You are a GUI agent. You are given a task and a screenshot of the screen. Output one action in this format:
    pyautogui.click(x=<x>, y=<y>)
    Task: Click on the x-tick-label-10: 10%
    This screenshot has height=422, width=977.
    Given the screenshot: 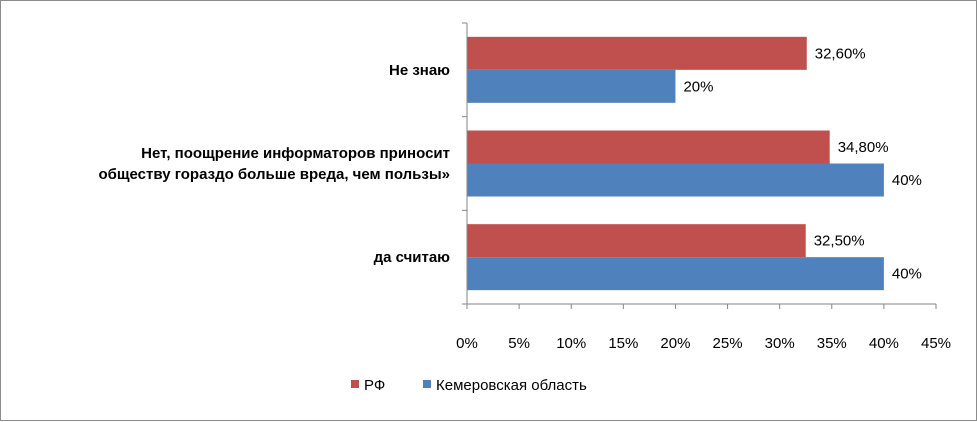 What is the action you would take?
    pyautogui.click(x=571, y=343)
    